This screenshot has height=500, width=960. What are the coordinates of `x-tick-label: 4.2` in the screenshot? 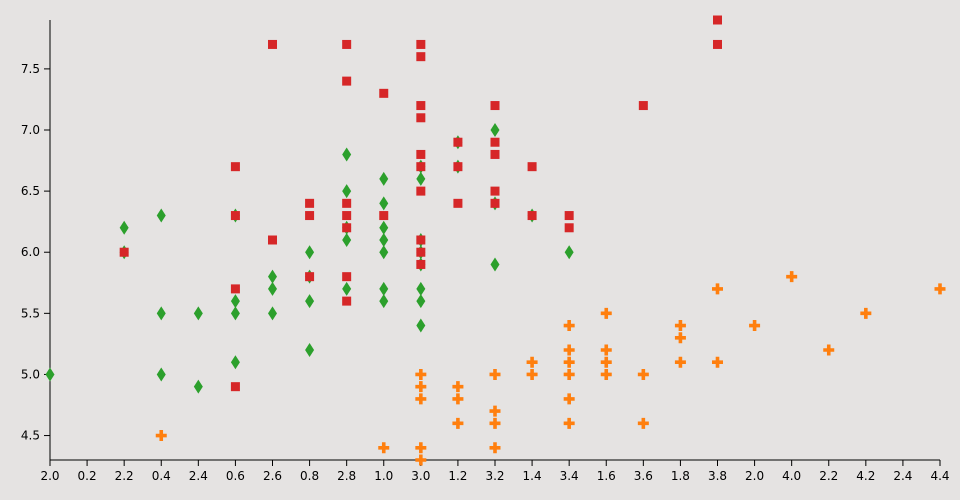 It's located at (865, 476).